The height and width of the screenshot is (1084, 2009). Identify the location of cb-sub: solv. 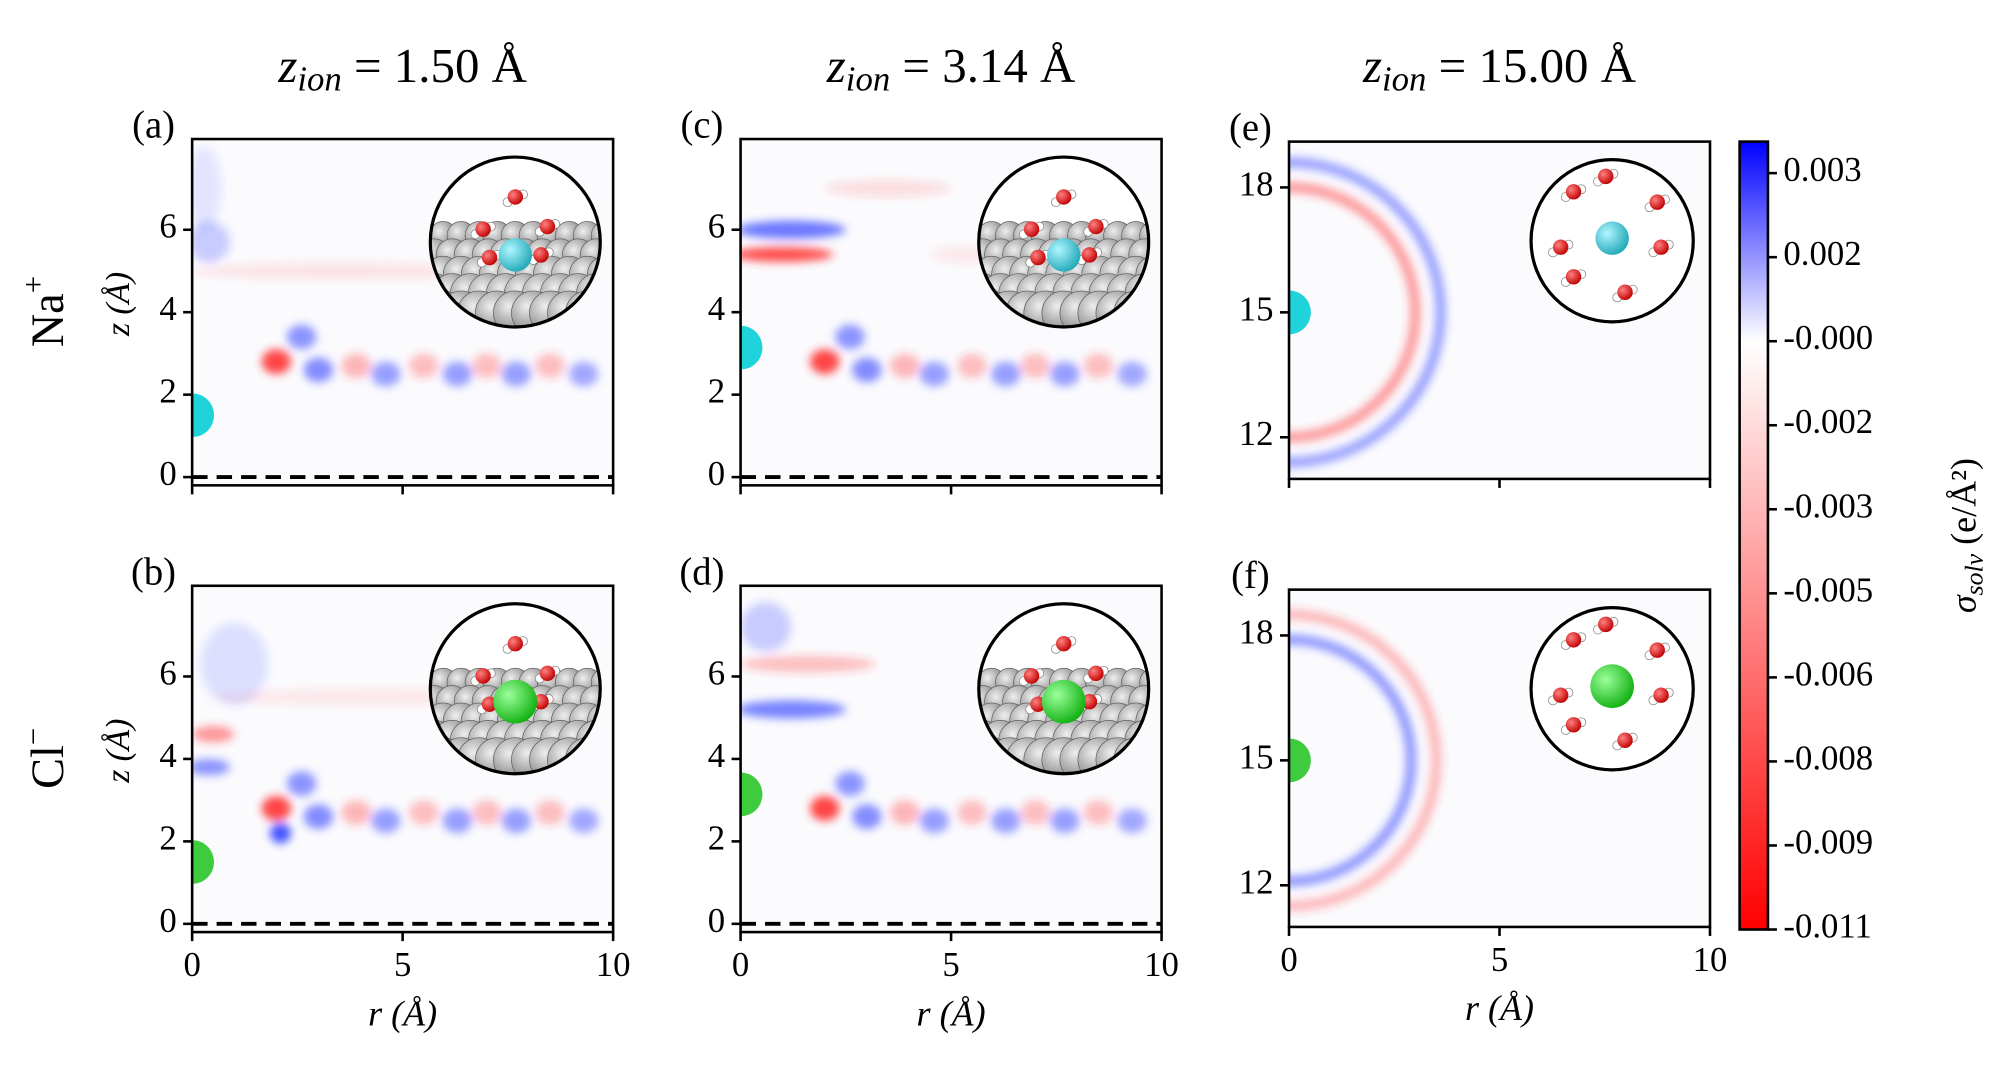
(1973, 574).